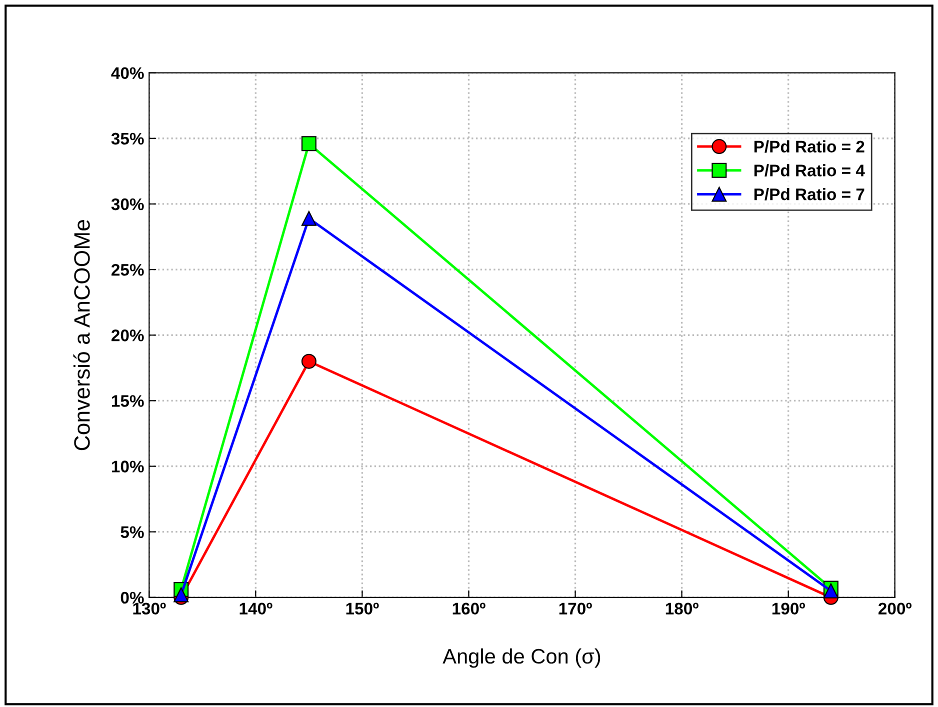  What do you see at coordinates (127, 204) in the screenshot?
I see `y-tick-label: 30%` at bounding box center [127, 204].